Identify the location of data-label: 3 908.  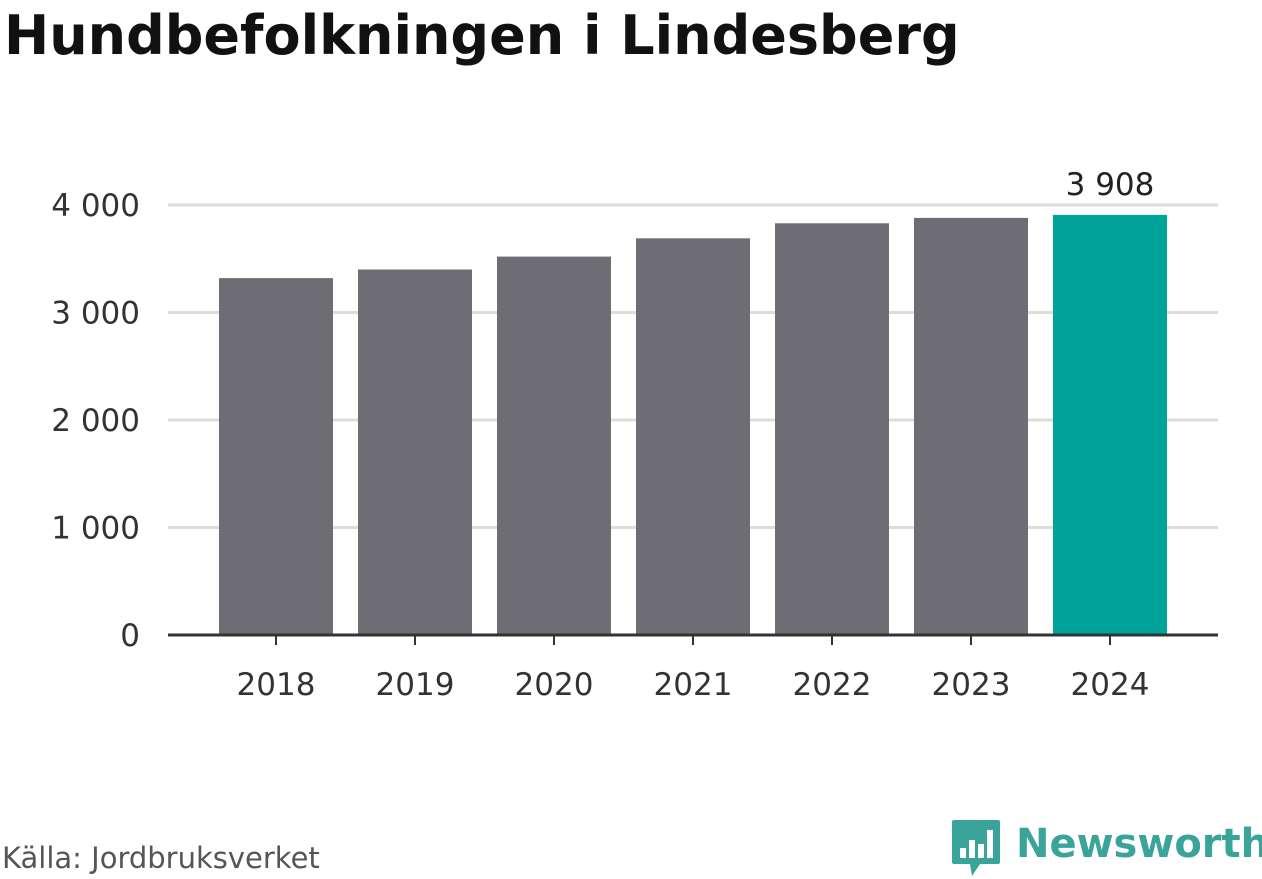
(1110, 185).